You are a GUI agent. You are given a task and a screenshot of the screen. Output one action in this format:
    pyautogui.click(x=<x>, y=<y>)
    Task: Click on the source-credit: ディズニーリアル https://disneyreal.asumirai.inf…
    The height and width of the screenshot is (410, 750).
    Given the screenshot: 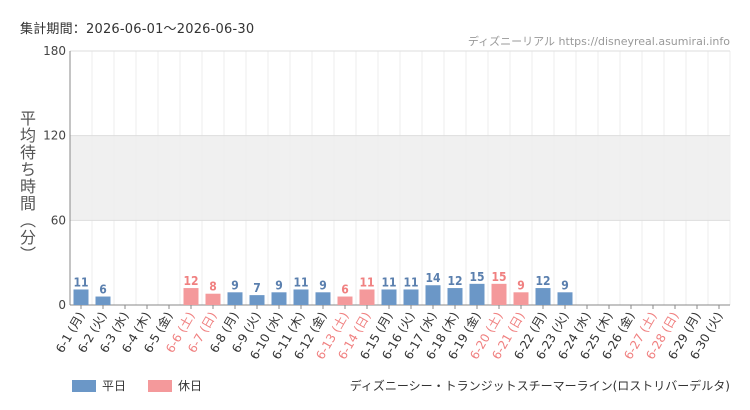 What is the action you would take?
    pyautogui.click(x=599, y=41)
    